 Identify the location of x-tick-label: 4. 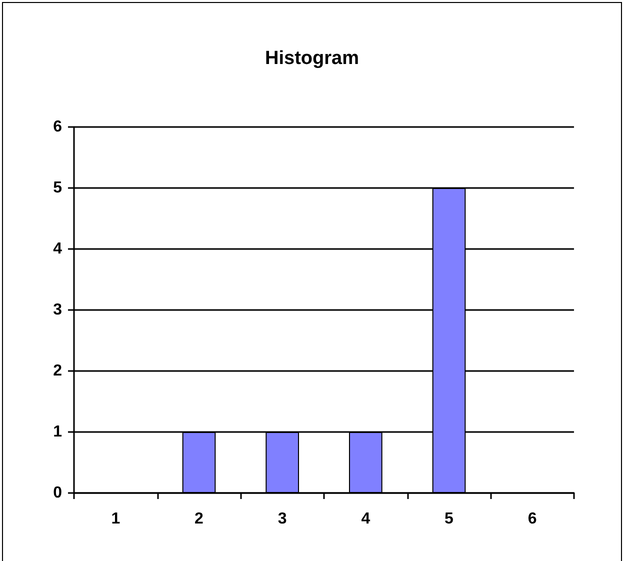
(365, 519).